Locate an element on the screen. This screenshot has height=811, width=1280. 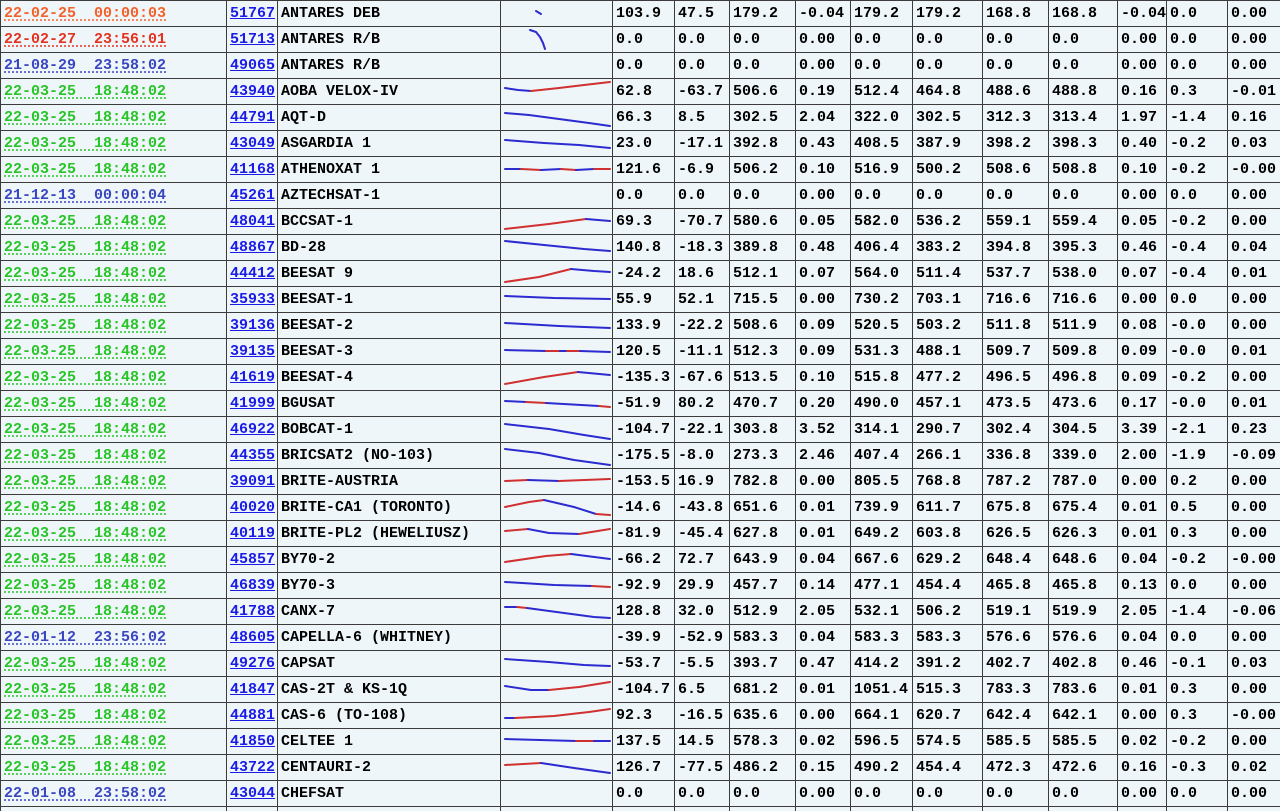
norad-id-link: 43044 is located at coordinates (253, 793).